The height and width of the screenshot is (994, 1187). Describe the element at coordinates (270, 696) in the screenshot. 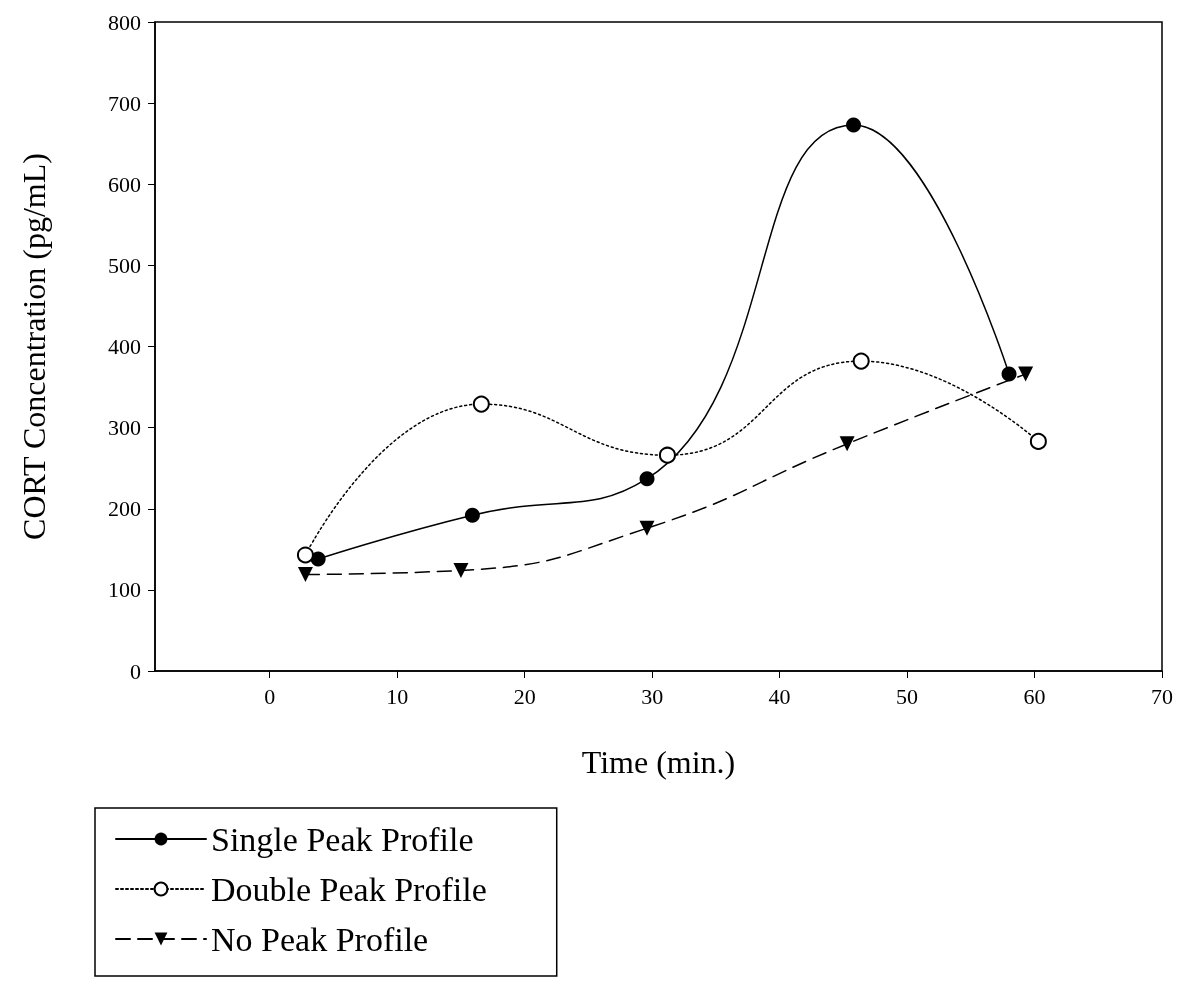

I see `x-tick-label: 0` at that location.